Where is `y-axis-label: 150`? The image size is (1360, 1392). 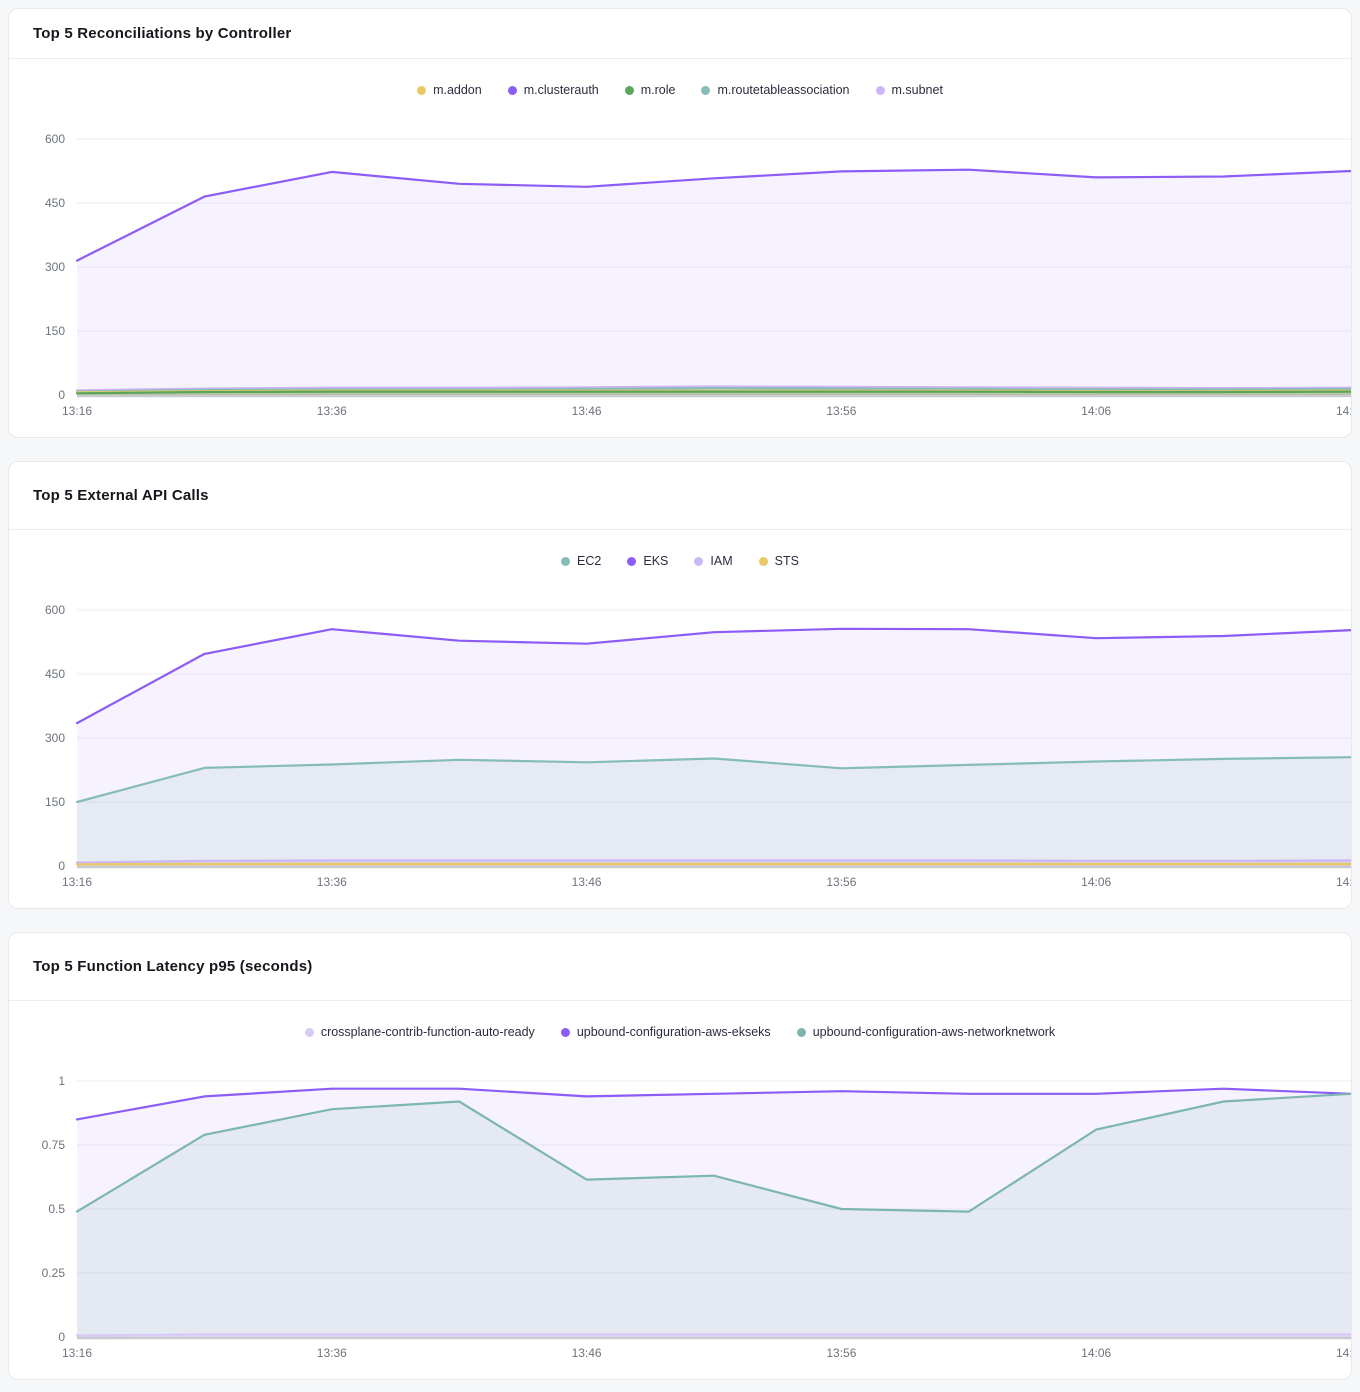 y-axis-label: 150 is located at coordinates (54, 802).